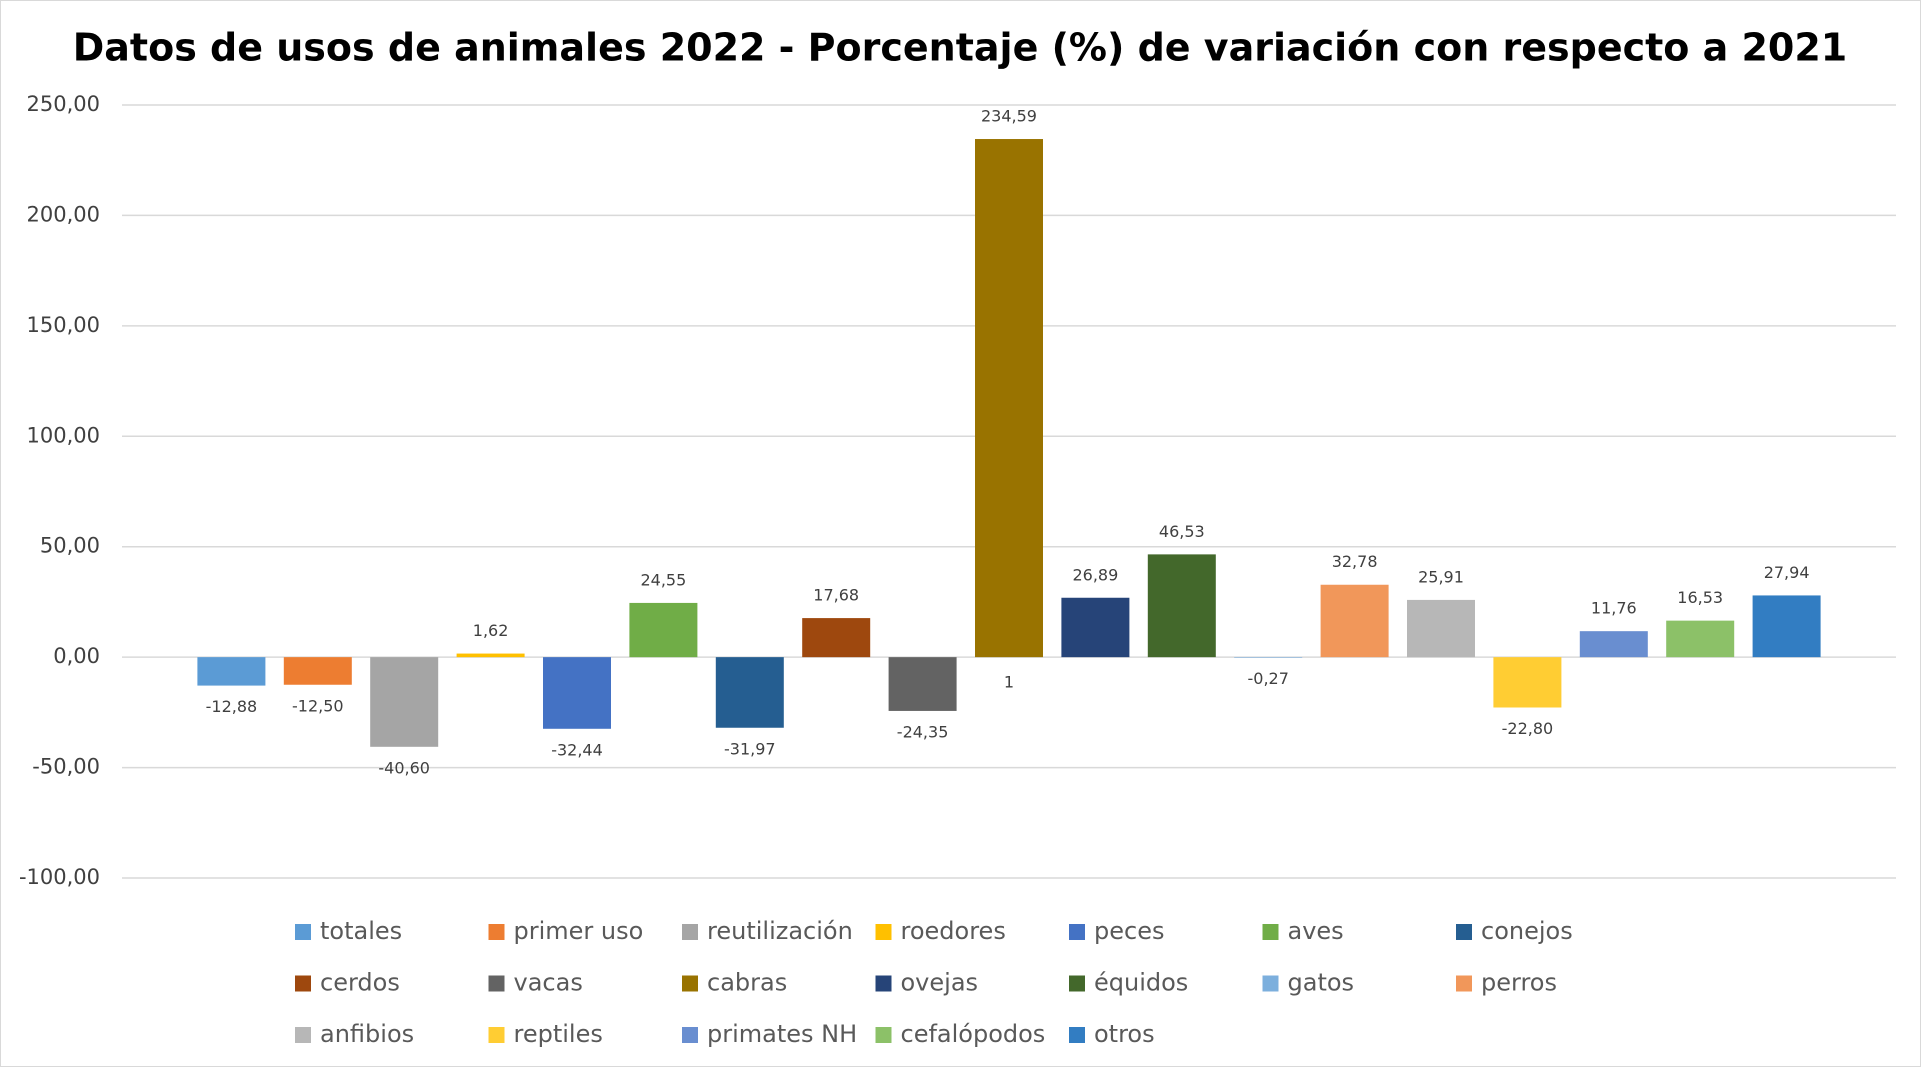 This screenshot has width=1921, height=1067. I want to click on annotation: 1, so click(1009, 682).